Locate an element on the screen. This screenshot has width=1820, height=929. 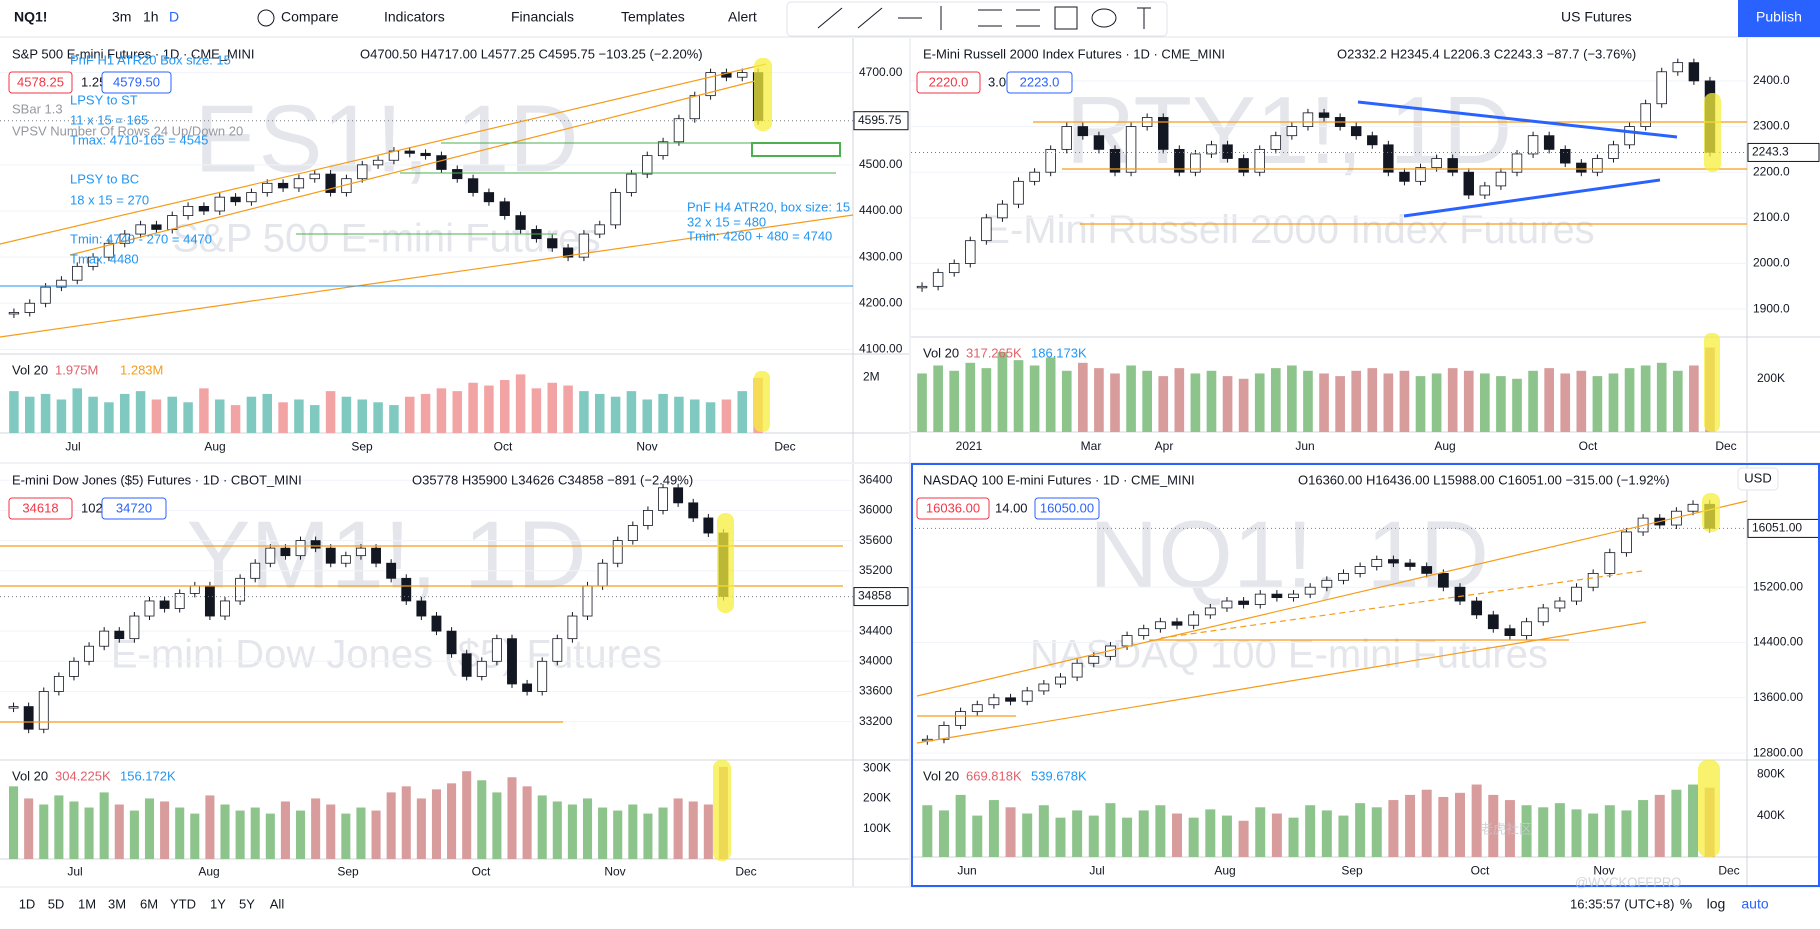
currency: USD is located at coordinates (1757, 477).